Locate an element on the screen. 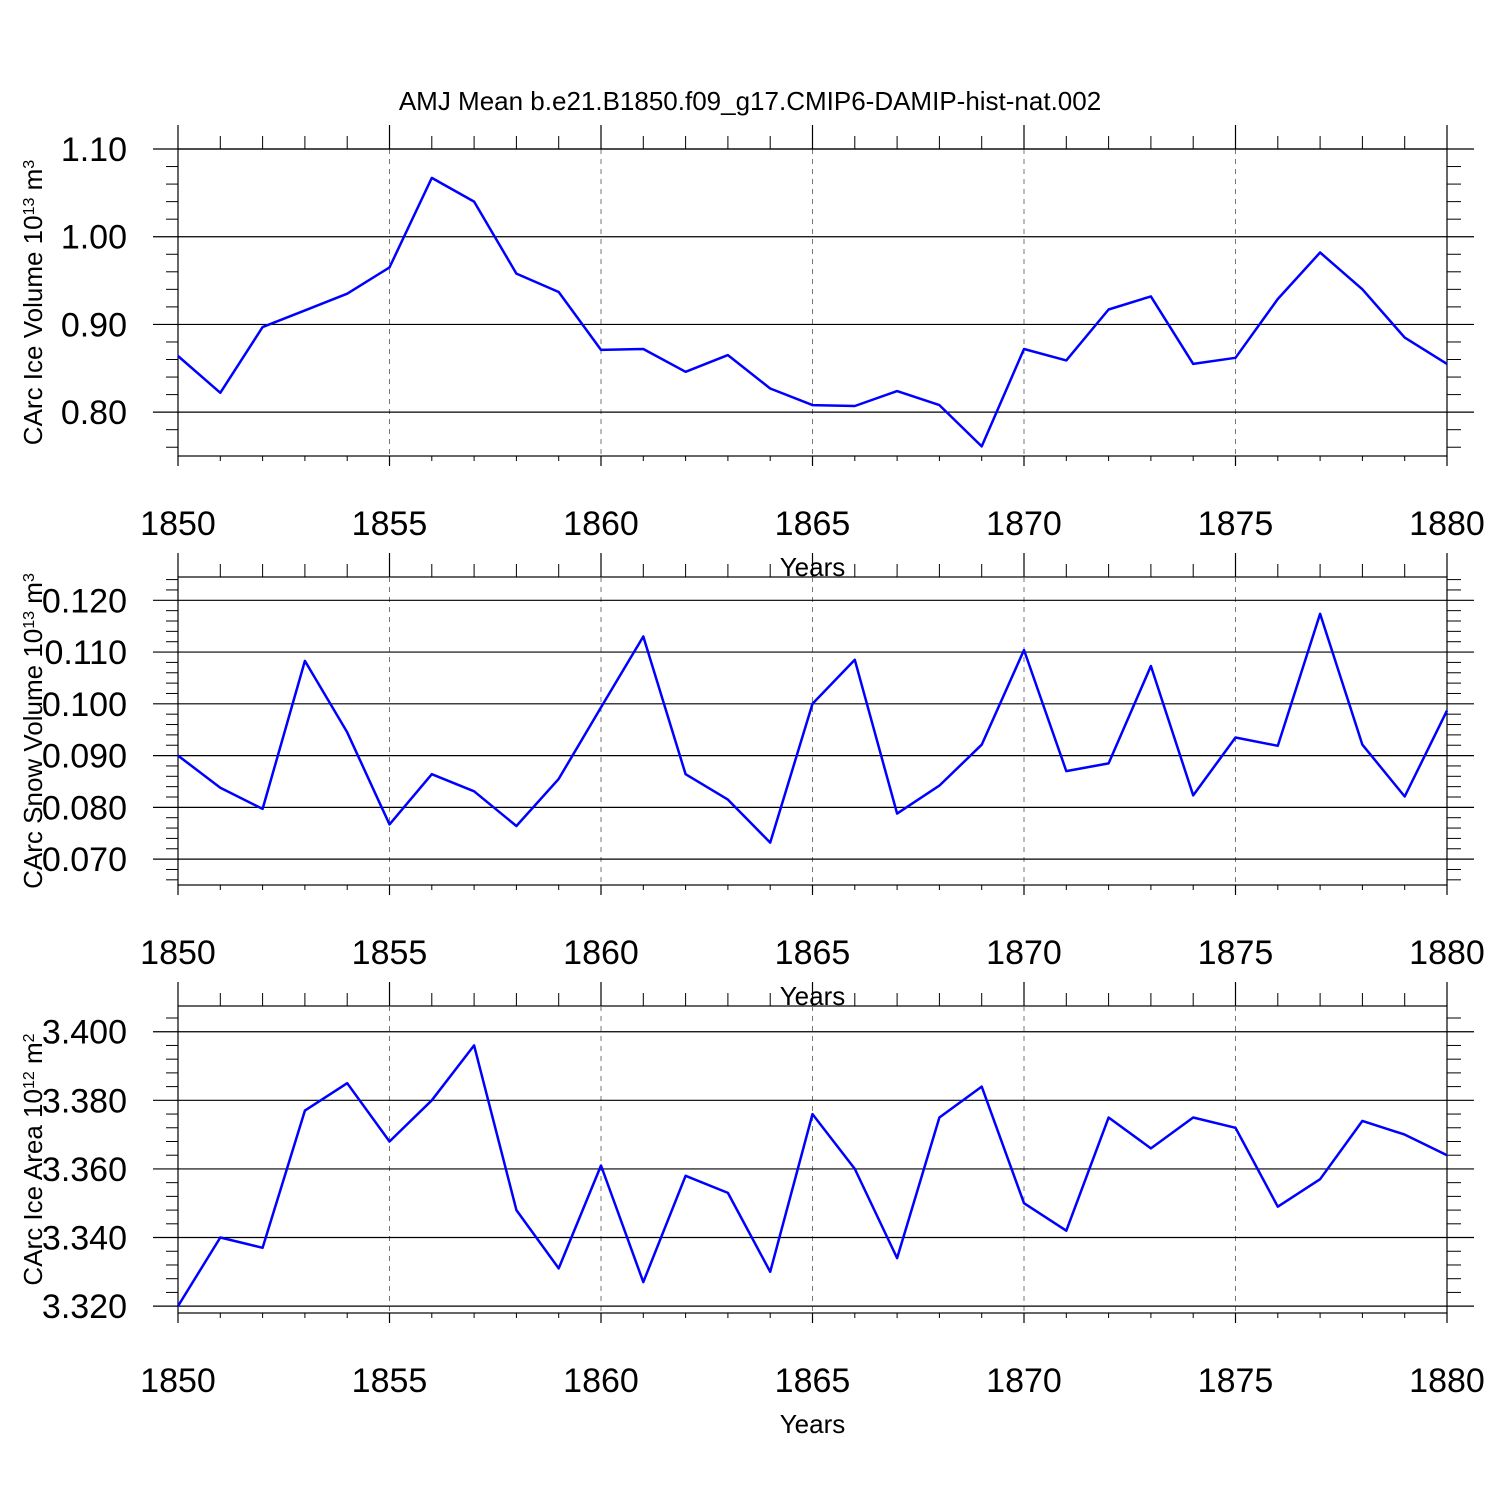 The image size is (1500, 1500). y-axis-title-part: CArc Snow Volume 10 is located at coordinates (33, 759).